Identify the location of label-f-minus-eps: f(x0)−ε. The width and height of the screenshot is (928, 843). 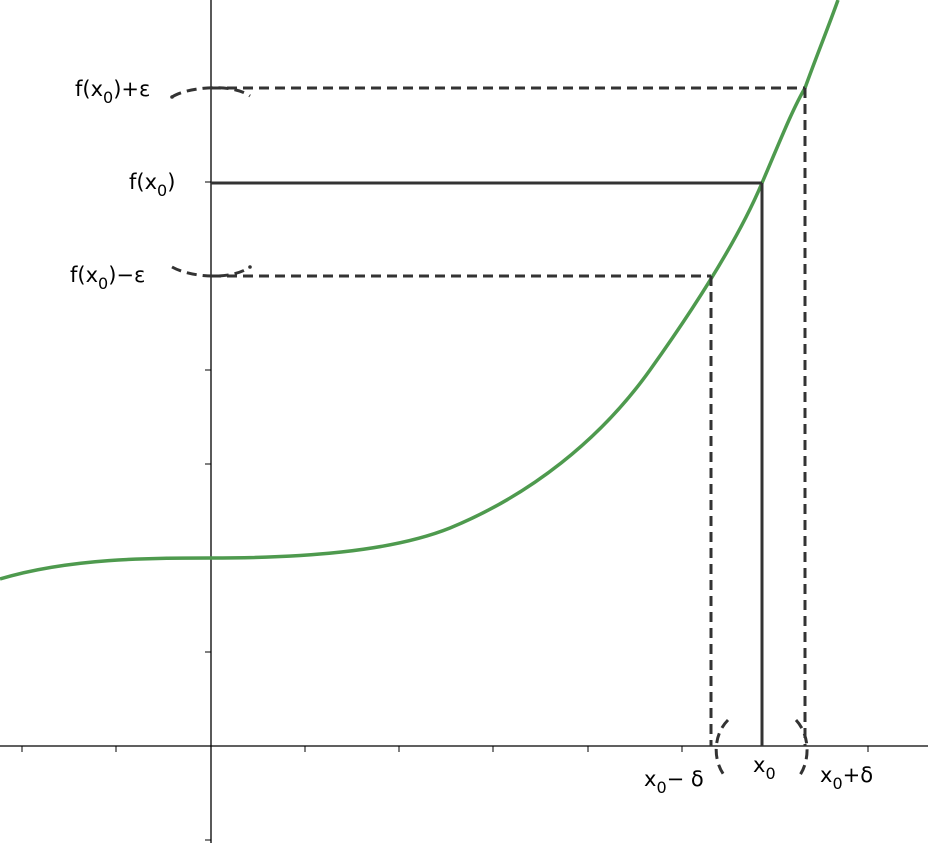
(107, 278).